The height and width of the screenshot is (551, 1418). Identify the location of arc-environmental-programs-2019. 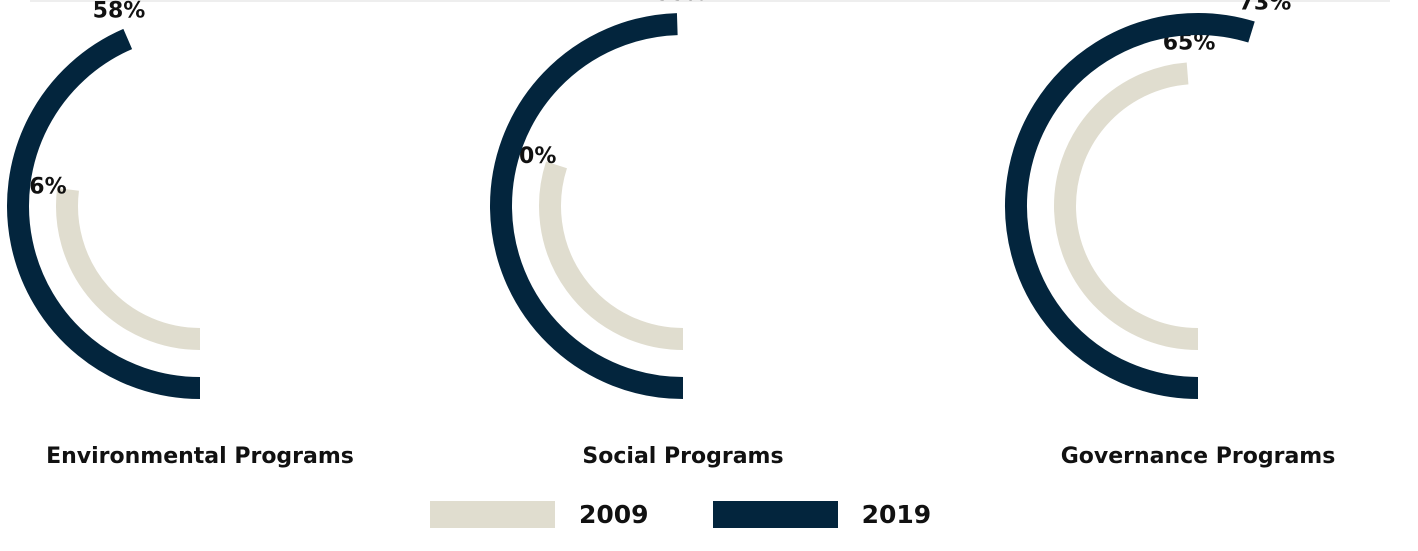
(104, 213).